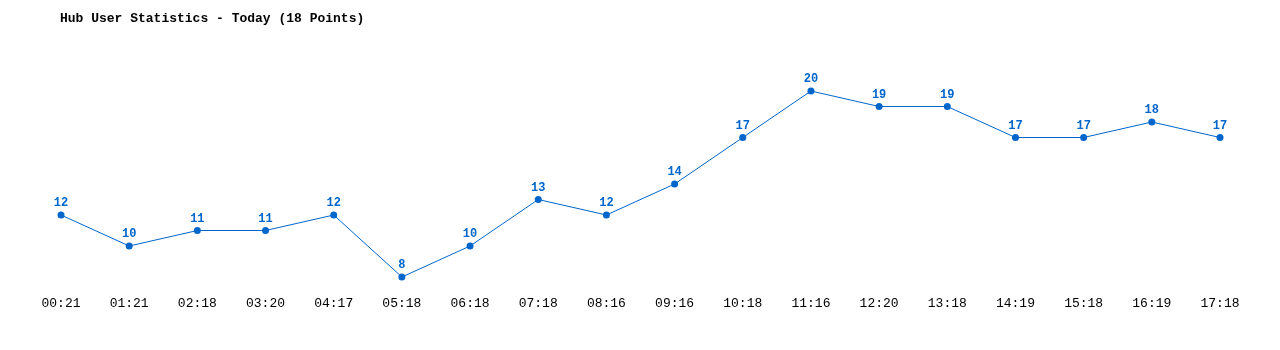 The image size is (1280, 350). What do you see at coordinates (334, 303) in the screenshot?
I see `x-tick-label: 04:17` at bounding box center [334, 303].